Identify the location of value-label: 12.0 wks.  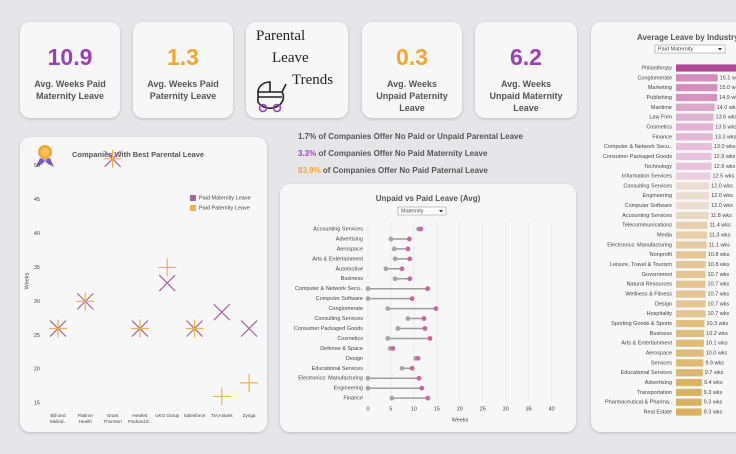
(722, 196).